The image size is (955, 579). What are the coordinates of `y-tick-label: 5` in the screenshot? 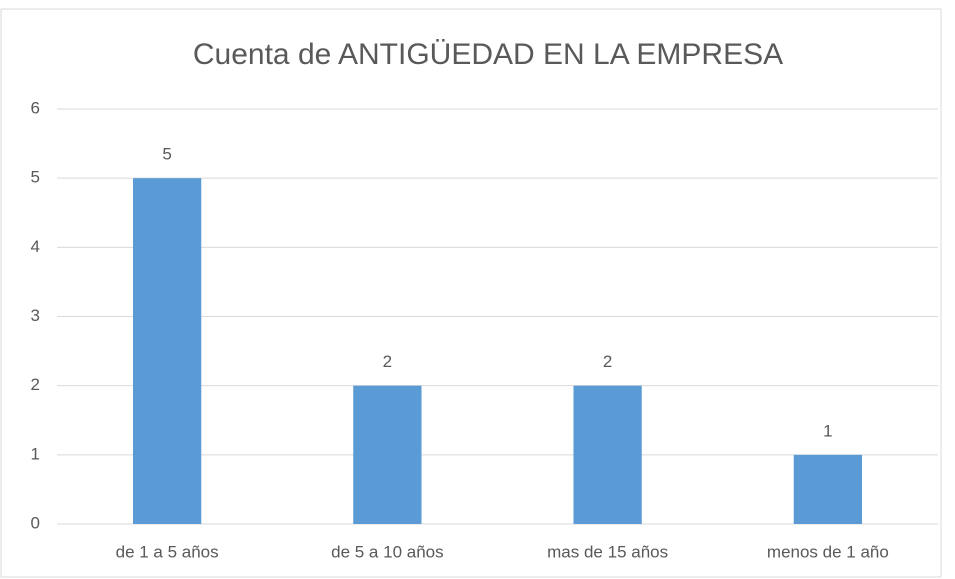 It's located at (35, 177).